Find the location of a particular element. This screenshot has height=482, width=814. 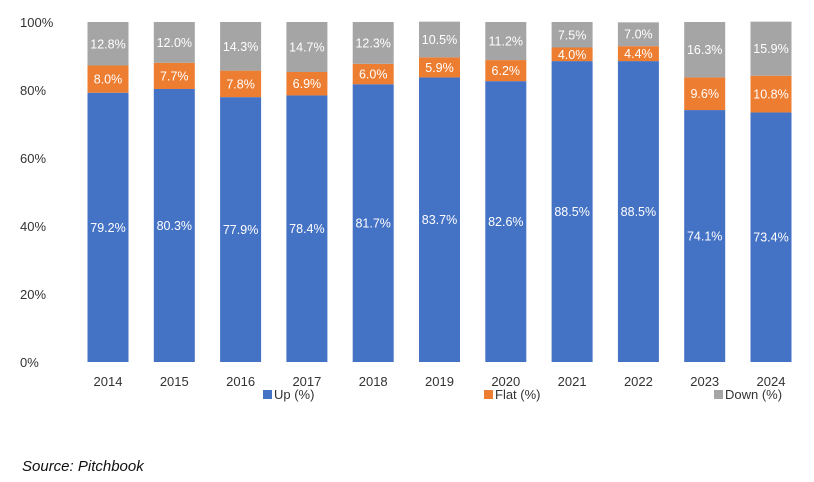

data-label: 7.5% is located at coordinates (572, 35).